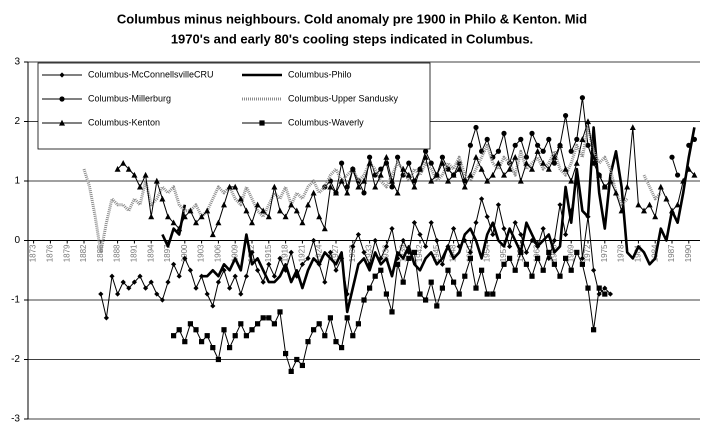 The height and width of the screenshot is (437, 703). What do you see at coordinates (129, 98) in the screenshot?
I see `legend-label: Columbus-Millerburg` at bounding box center [129, 98].